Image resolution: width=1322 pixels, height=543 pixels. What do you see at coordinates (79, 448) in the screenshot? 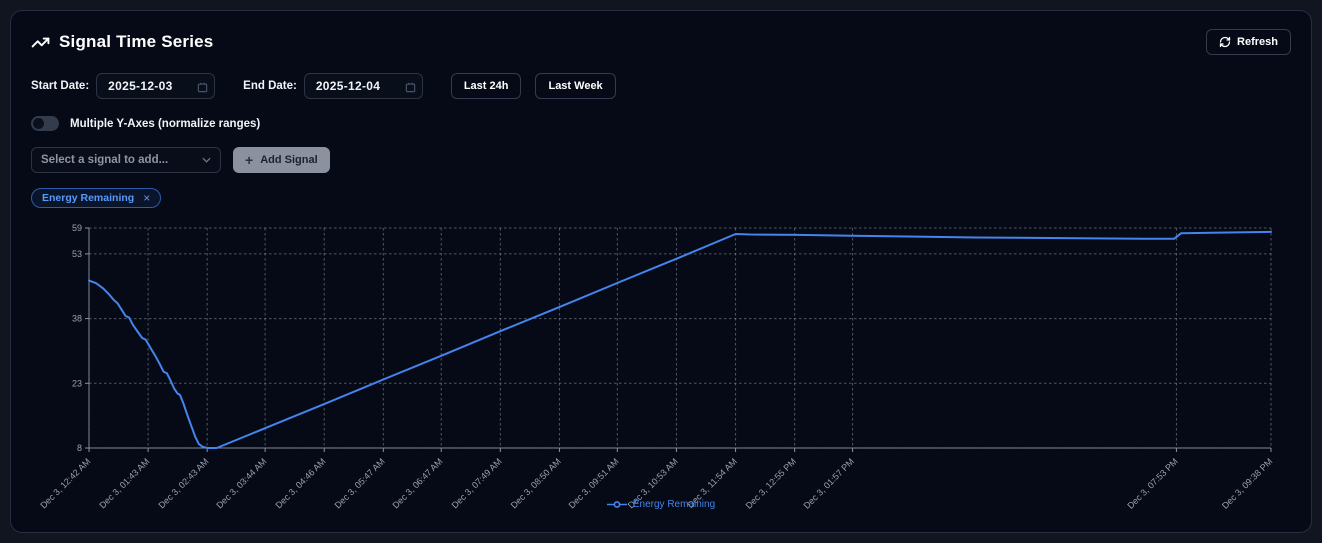
I see `svg-text: 8` at bounding box center [79, 448].